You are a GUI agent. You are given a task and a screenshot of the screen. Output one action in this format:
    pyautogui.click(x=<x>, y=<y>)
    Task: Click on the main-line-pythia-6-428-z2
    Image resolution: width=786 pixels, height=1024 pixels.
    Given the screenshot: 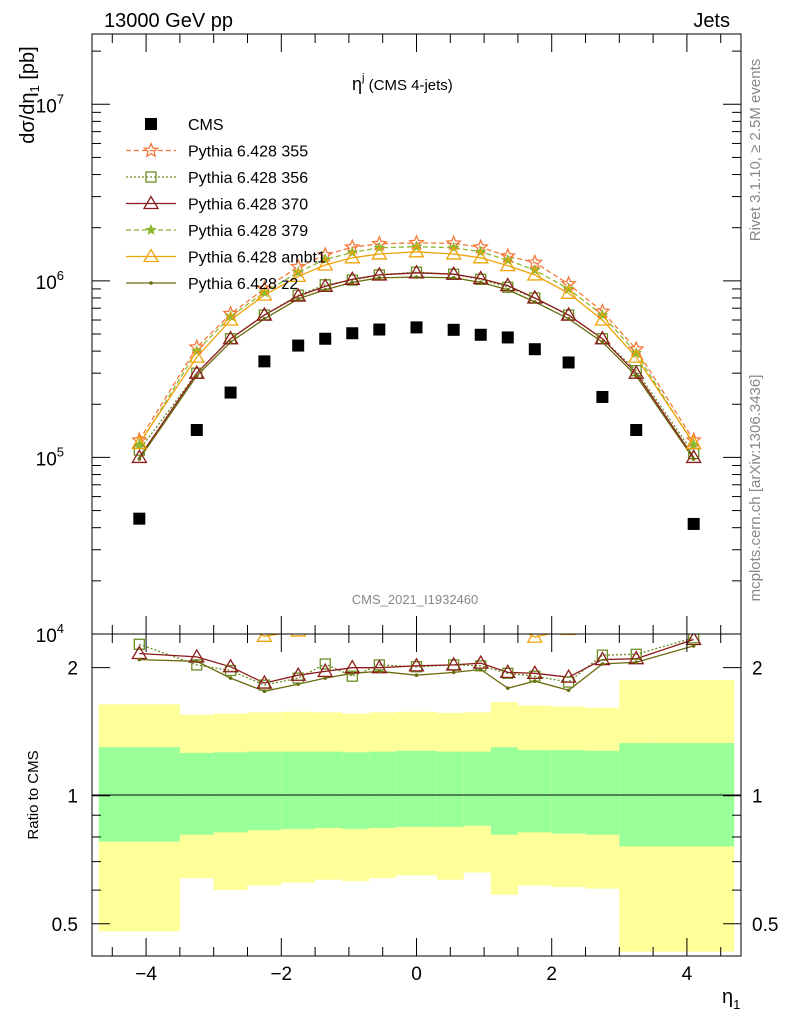 What is the action you would take?
    pyautogui.click(x=416, y=368)
    